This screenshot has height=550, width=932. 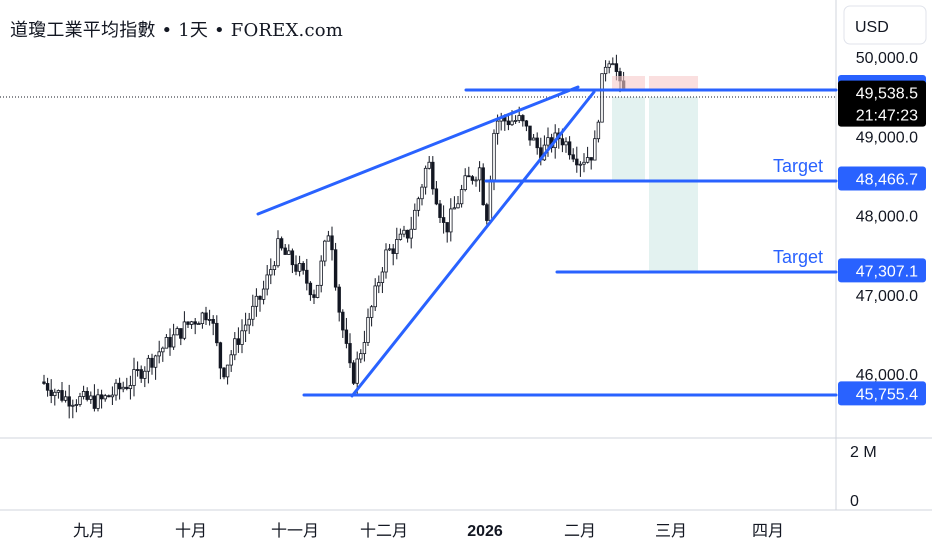 What do you see at coordinates (887, 58) in the screenshot?
I see `price-tick-0: 50,000.0` at bounding box center [887, 58].